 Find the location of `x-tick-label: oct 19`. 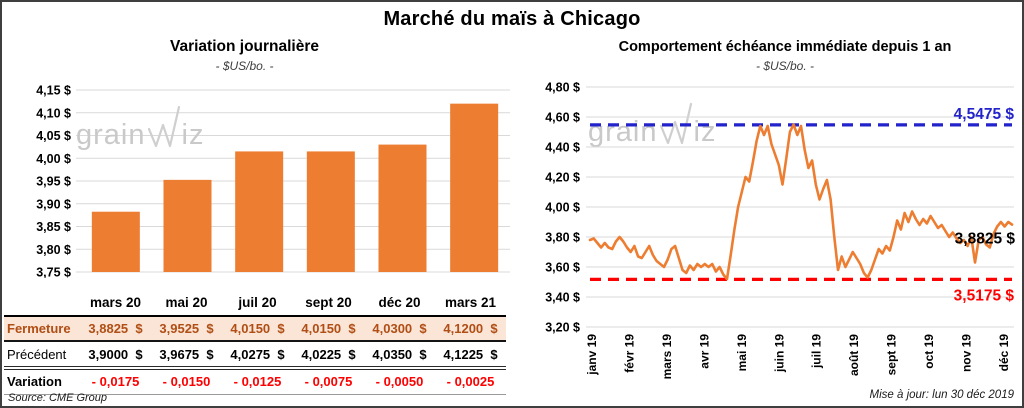

x-tick-label: oct 19 is located at coordinates (929, 351).